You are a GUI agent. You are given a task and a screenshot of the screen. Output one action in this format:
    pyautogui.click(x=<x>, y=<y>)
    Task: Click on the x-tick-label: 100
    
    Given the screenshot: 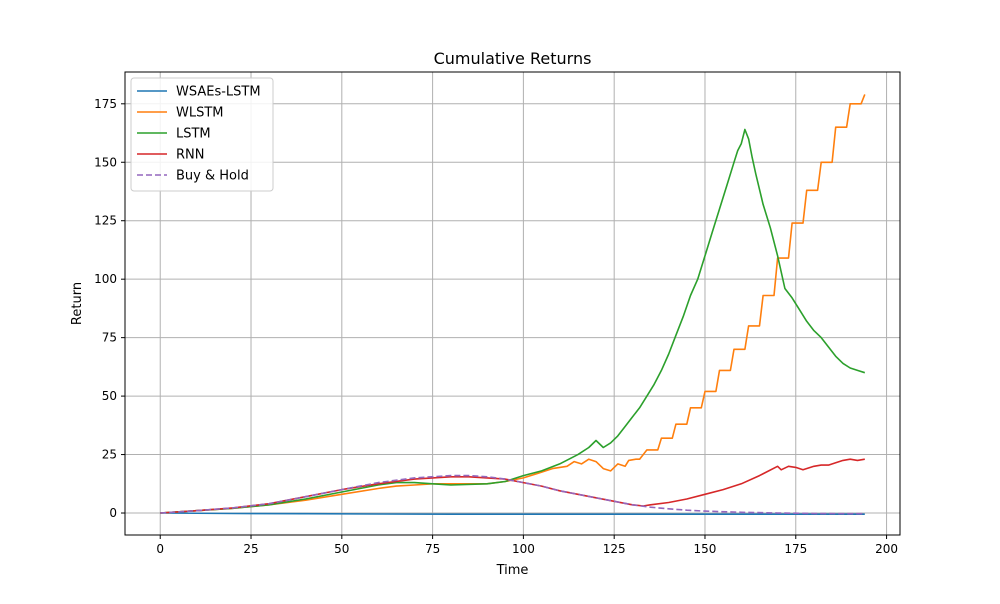 What is the action you would take?
    pyautogui.click(x=523, y=549)
    